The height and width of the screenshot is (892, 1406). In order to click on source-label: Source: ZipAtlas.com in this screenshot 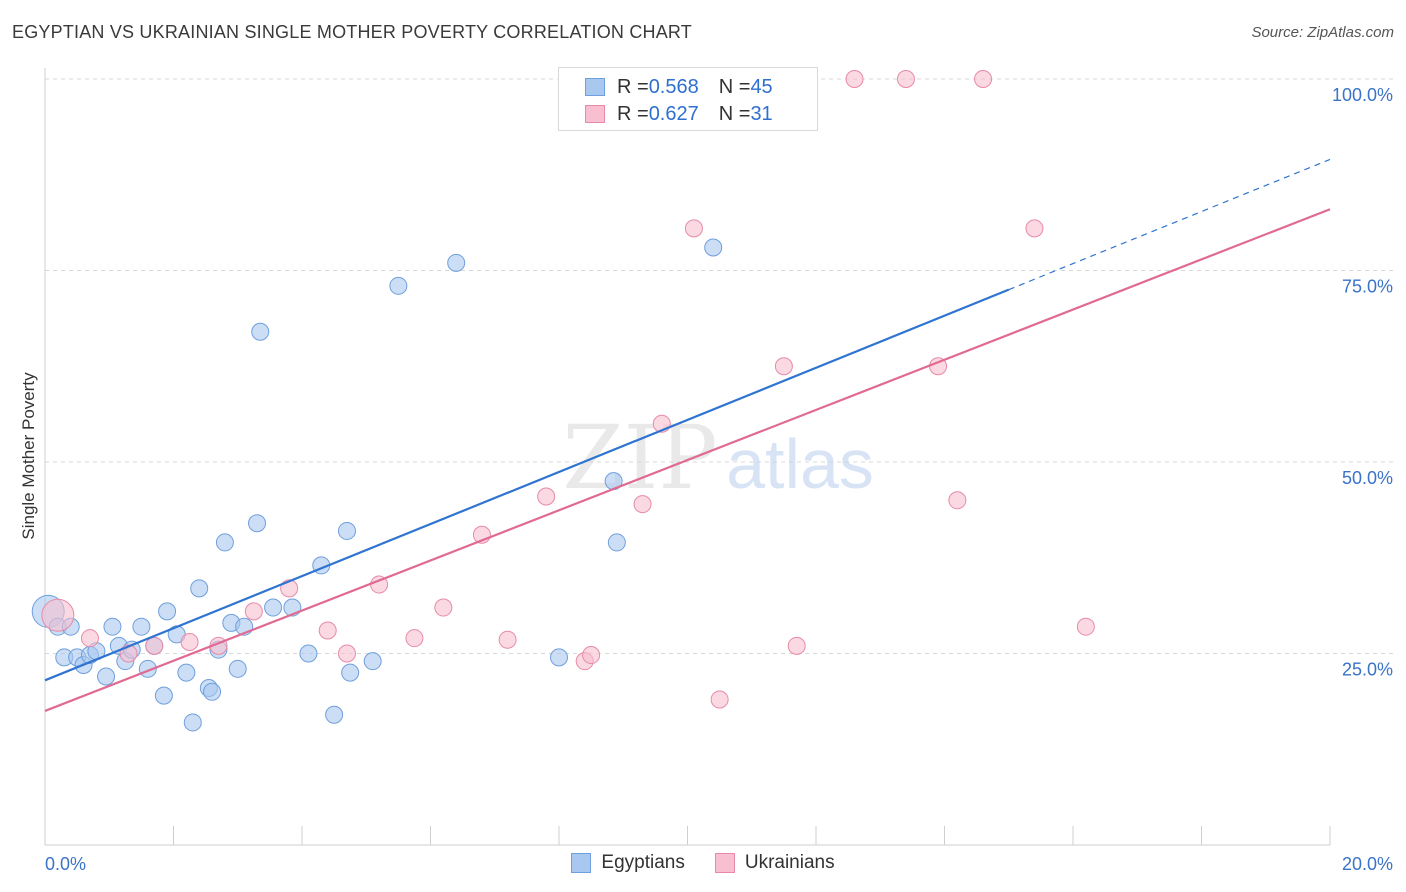, I will do `click(1322, 32)`.